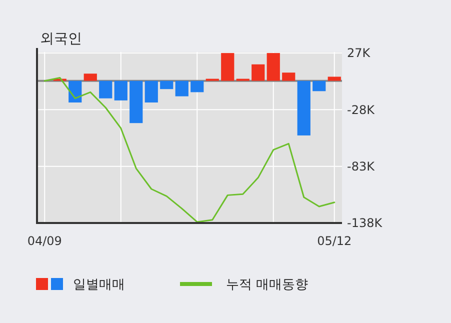 Image resolution: width=451 pixels, height=323 pixels. What do you see at coordinates (334, 241) in the screenshot?
I see `x-tick-label: 05/12` at bounding box center [334, 241].